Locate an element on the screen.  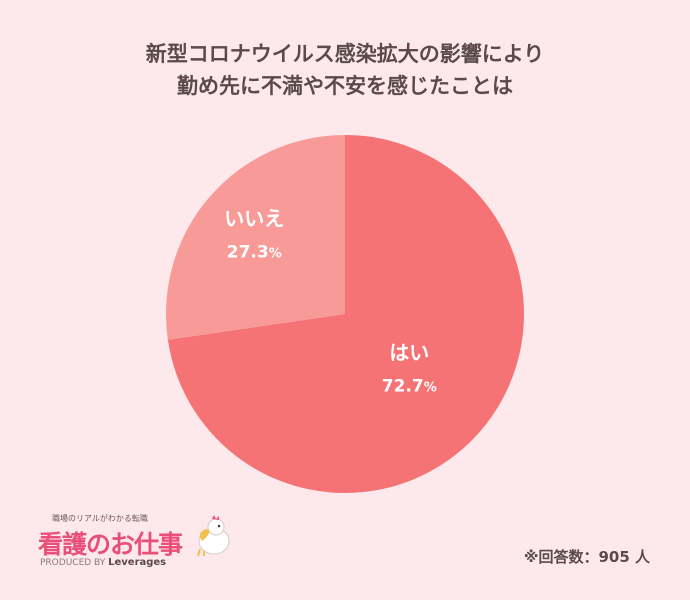
chart-title-line-1: 新型コロナウイルス感染拡大の影響により is located at coordinates (345, 54).